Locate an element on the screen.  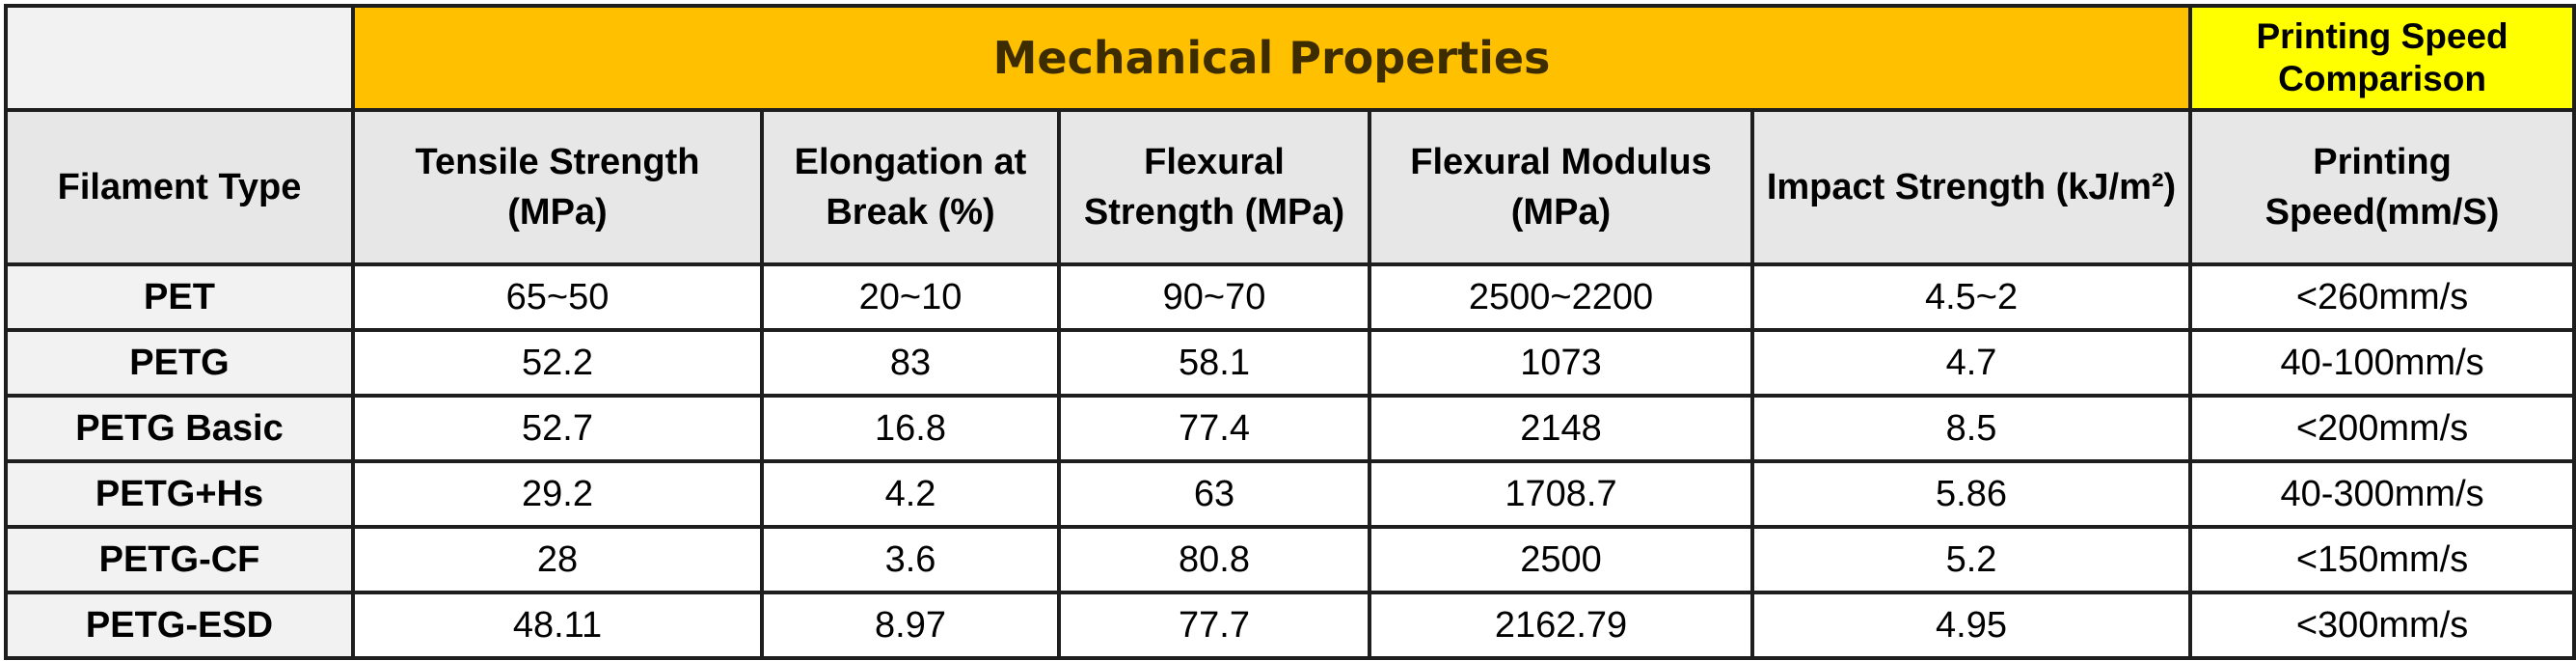
printing-speed-comparison-header: Printing Speed Comparison is located at coordinates (2382, 58).